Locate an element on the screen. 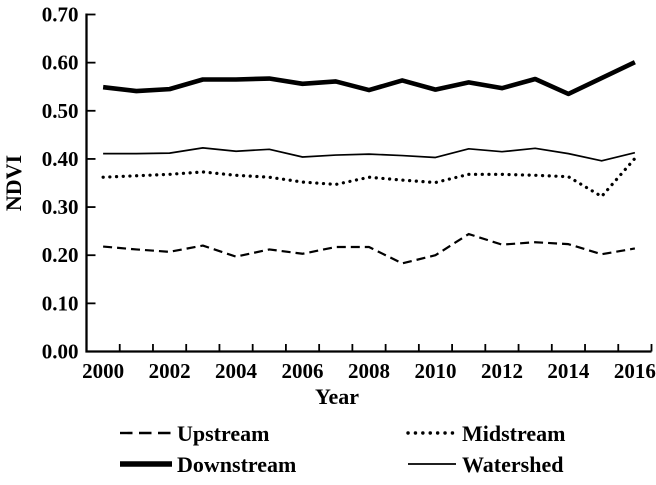 The height and width of the screenshot is (485, 656). legend-label-downstream: Downstream is located at coordinates (236, 464).